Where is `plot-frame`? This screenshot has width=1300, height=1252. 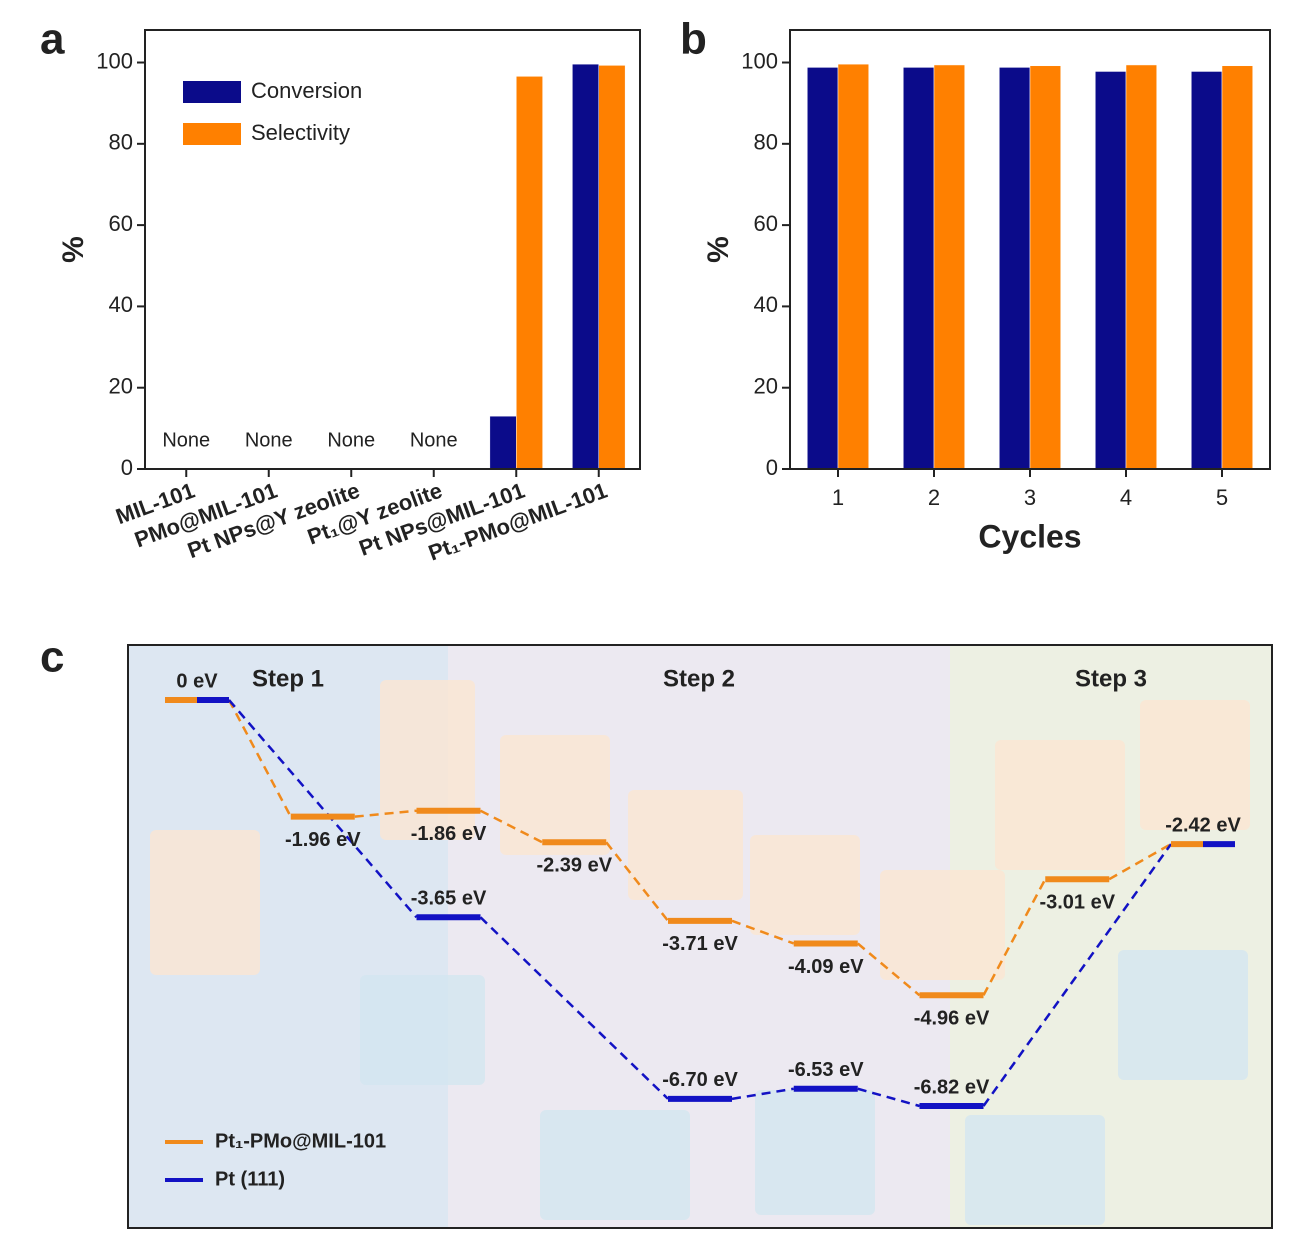 plot-frame is located at coordinates (392, 249).